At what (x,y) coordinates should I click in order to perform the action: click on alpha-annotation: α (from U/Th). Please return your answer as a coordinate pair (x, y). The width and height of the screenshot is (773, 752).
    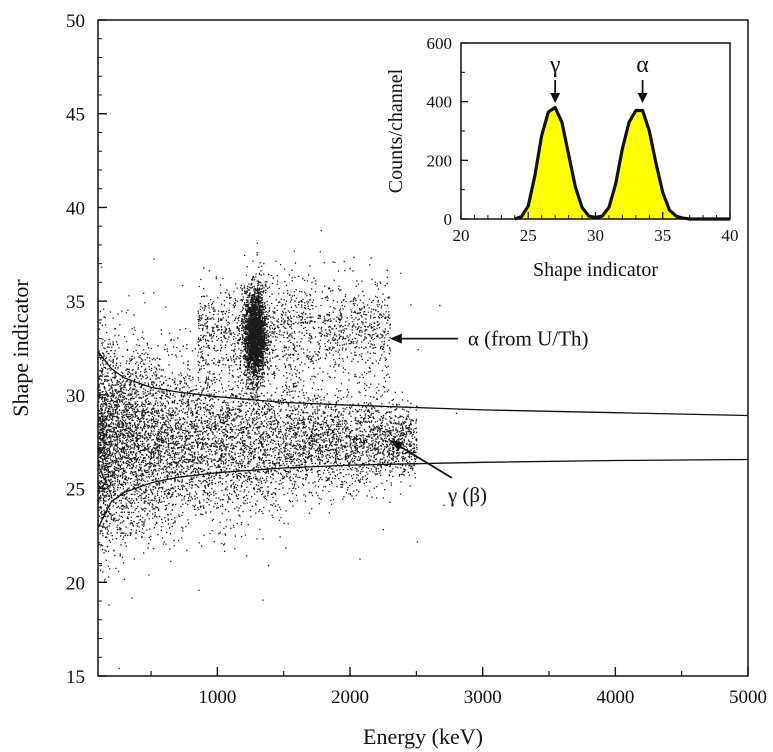
    Looking at the image, I should click on (528, 339).